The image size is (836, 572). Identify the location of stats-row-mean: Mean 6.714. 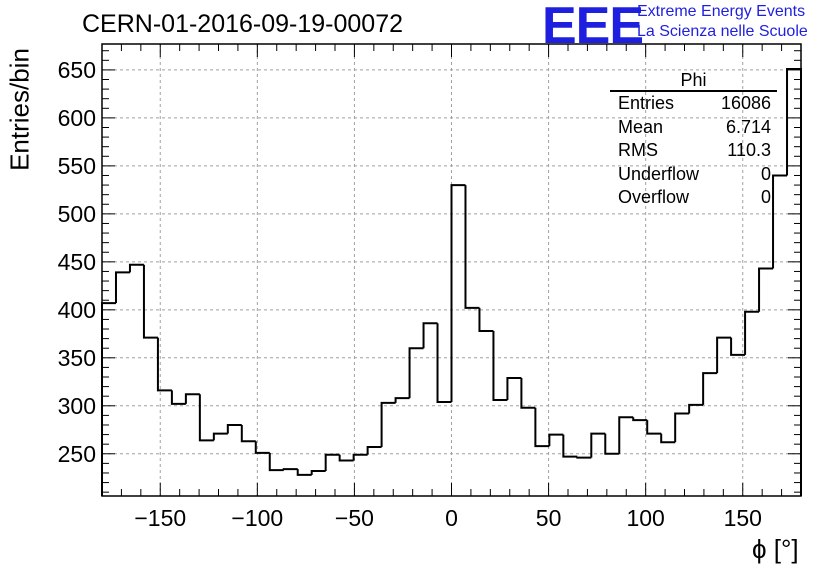
(693, 128).